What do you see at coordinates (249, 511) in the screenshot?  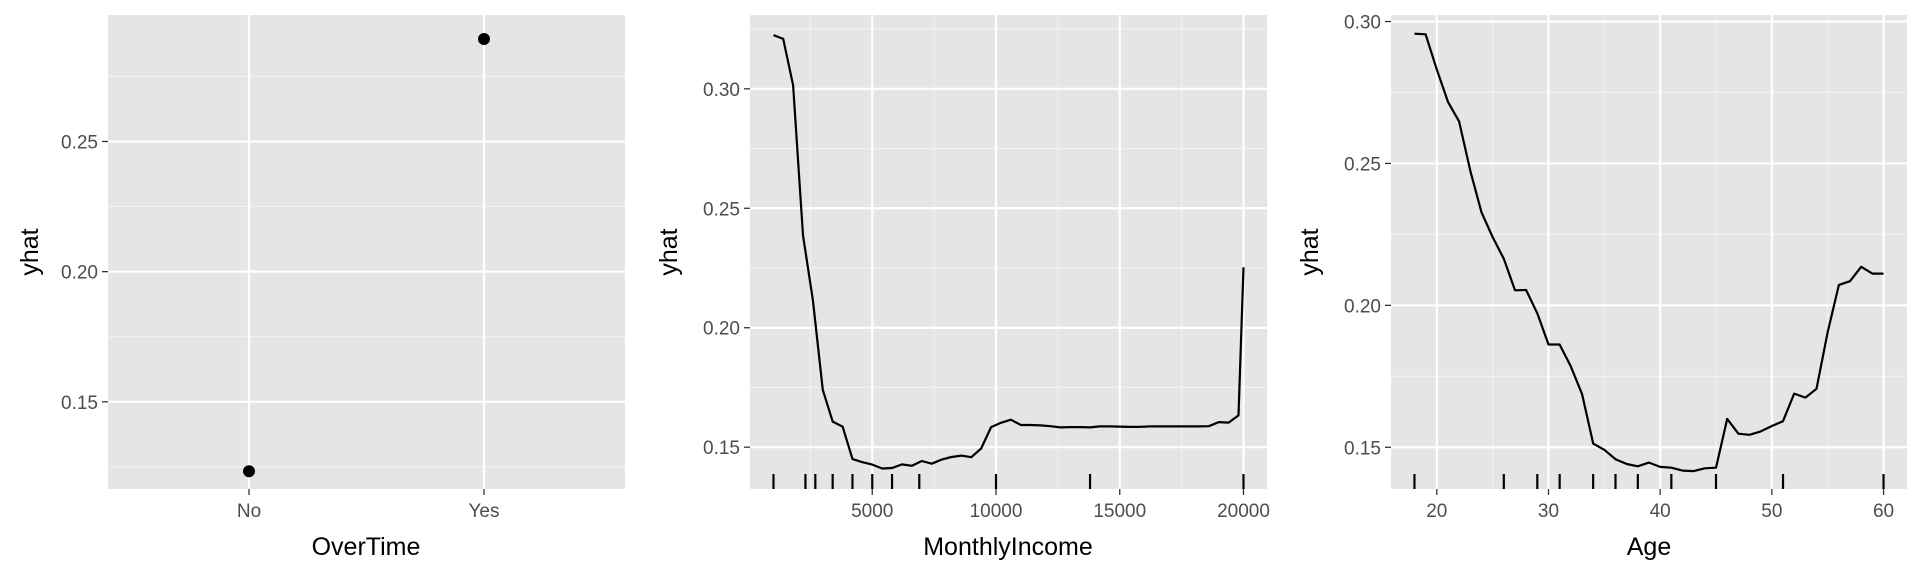 I see `x-tick-label: No` at bounding box center [249, 511].